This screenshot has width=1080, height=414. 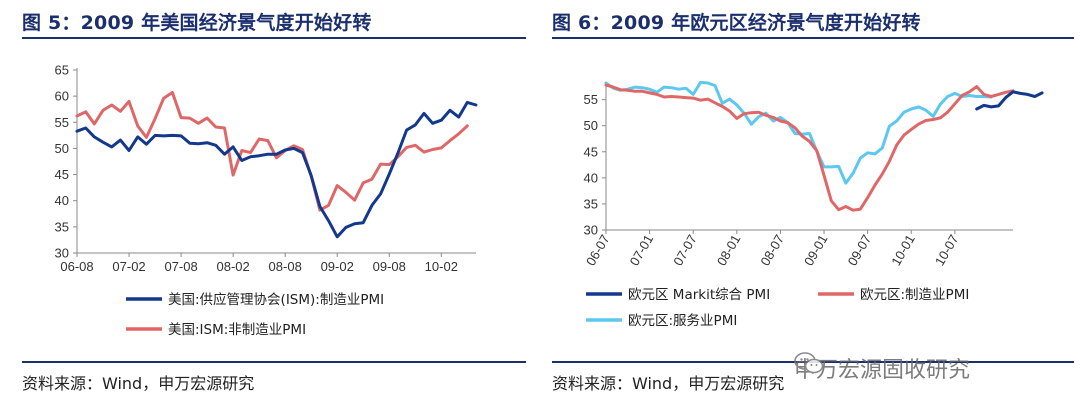 What do you see at coordinates (337, 266) in the screenshot?
I see `x-tick-label: 09-02` at bounding box center [337, 266].